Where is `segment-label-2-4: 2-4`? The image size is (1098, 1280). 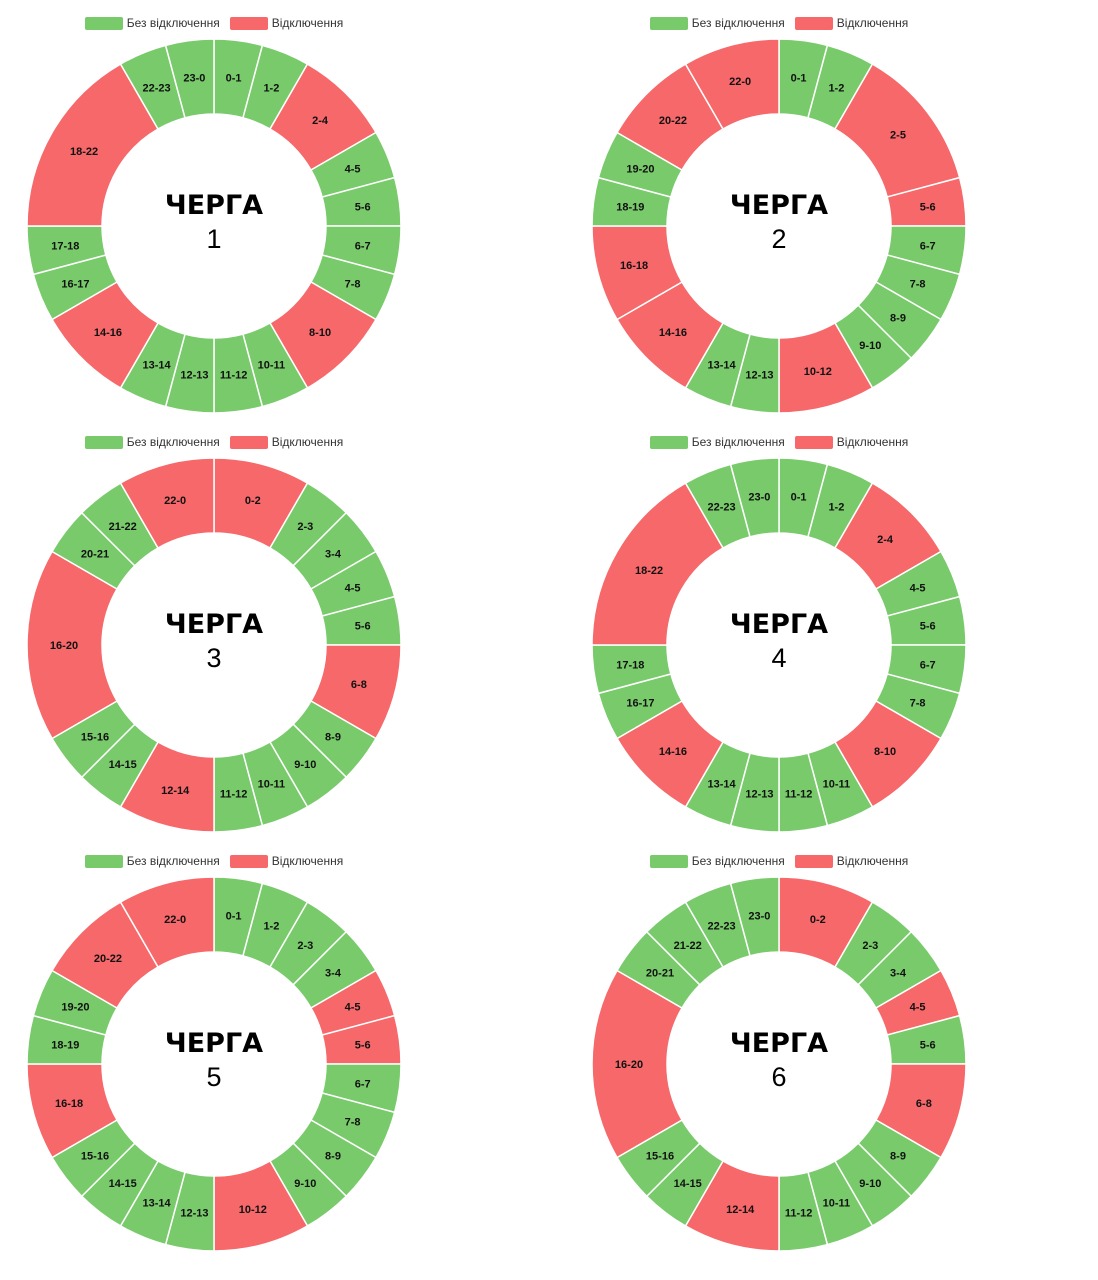
segment-label-2-4: 2-4 is located at coordinates (320, 121).